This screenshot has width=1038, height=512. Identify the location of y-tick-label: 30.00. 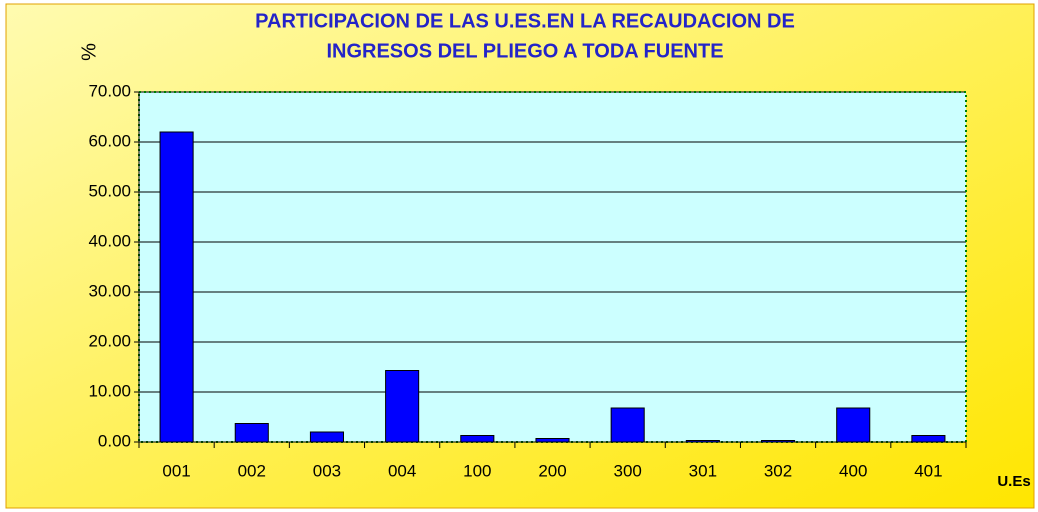
(109, 290).